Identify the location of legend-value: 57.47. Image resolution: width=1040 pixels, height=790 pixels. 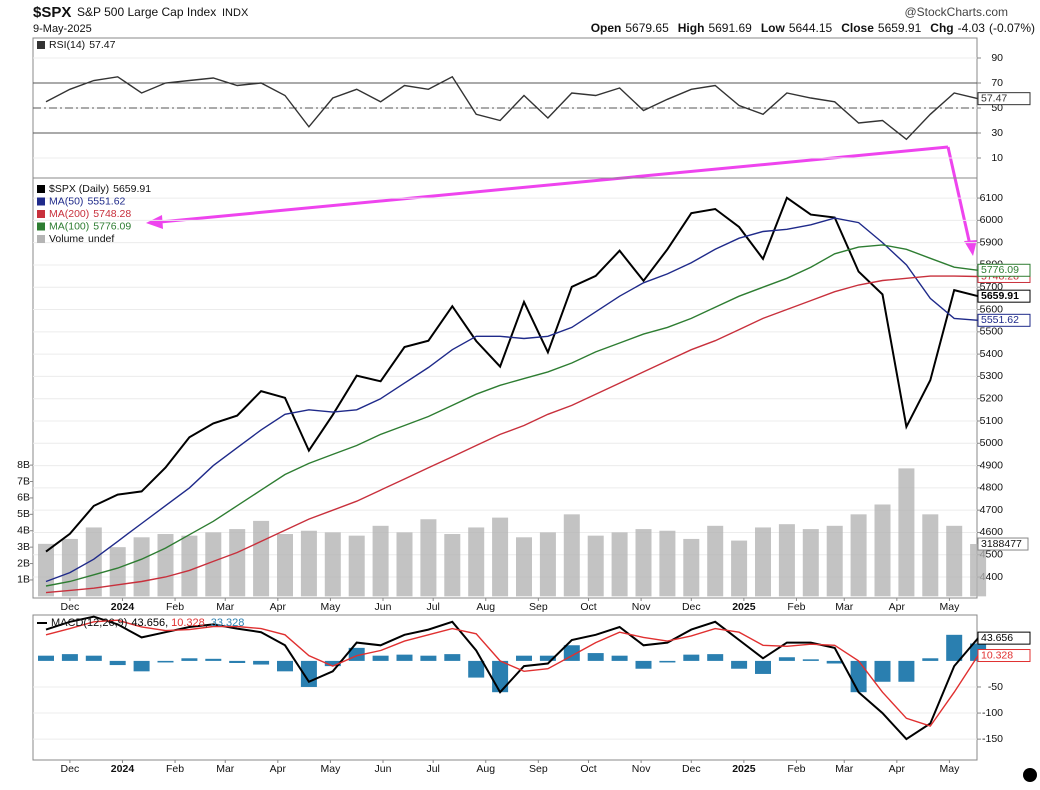
(102, 45).